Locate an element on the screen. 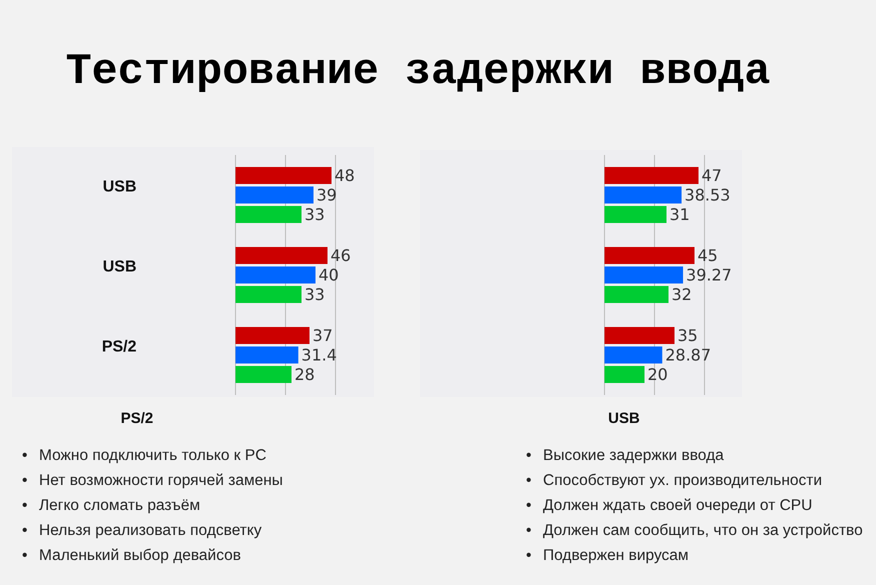  data-label: 37 is located at coordinates (322, 335).